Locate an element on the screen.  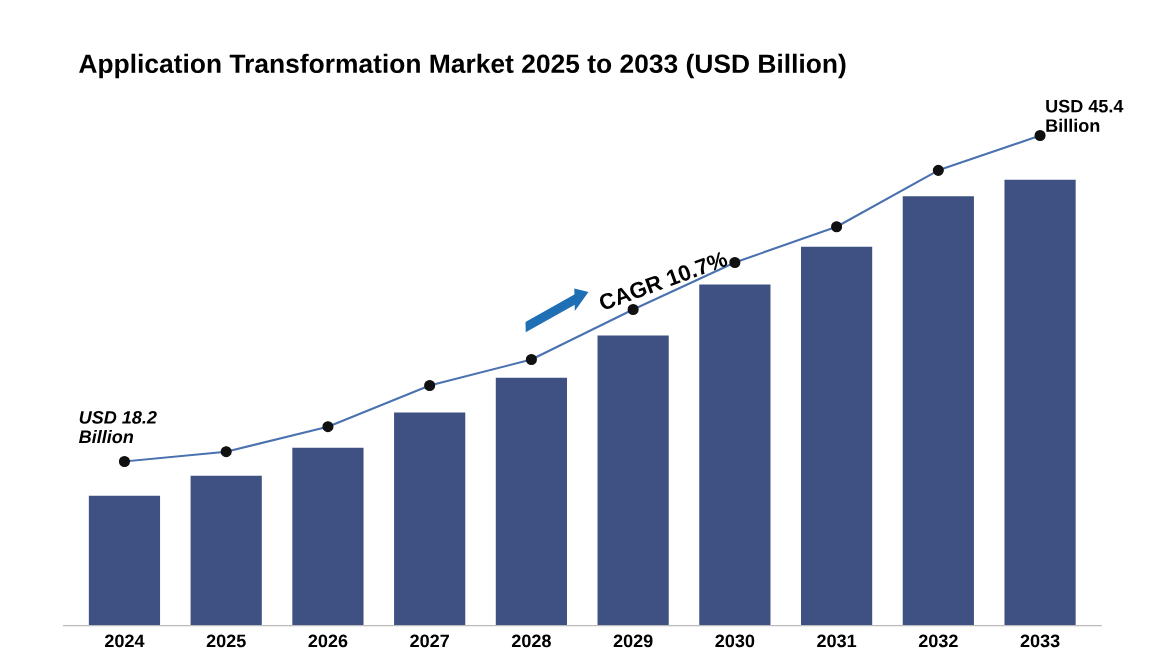
x-tick-label: 2025 is located at coordinates (226, 641).